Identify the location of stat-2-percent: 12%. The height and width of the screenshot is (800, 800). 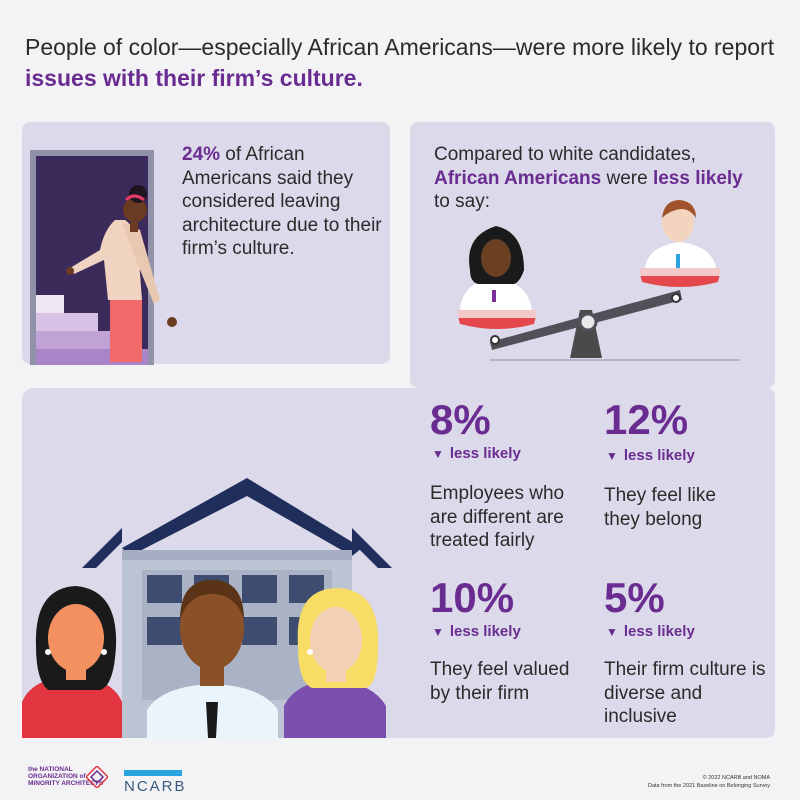
(646, 419).